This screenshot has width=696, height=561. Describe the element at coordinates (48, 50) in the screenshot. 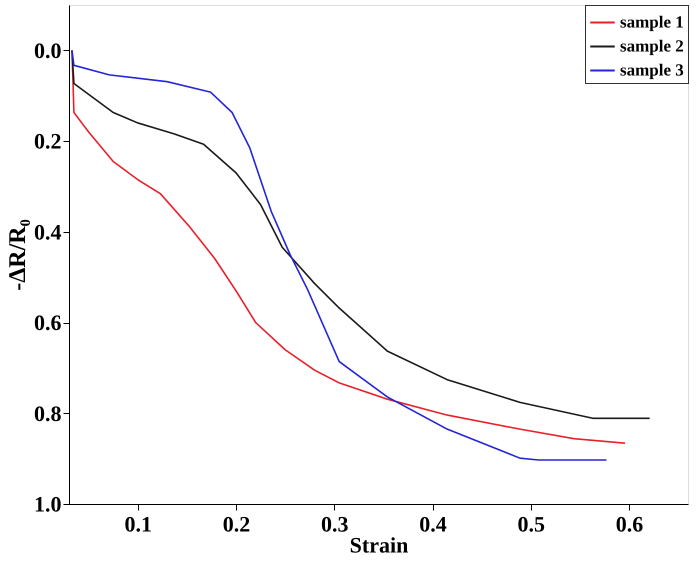

I see `y-tick-label: 0.0` at that location.